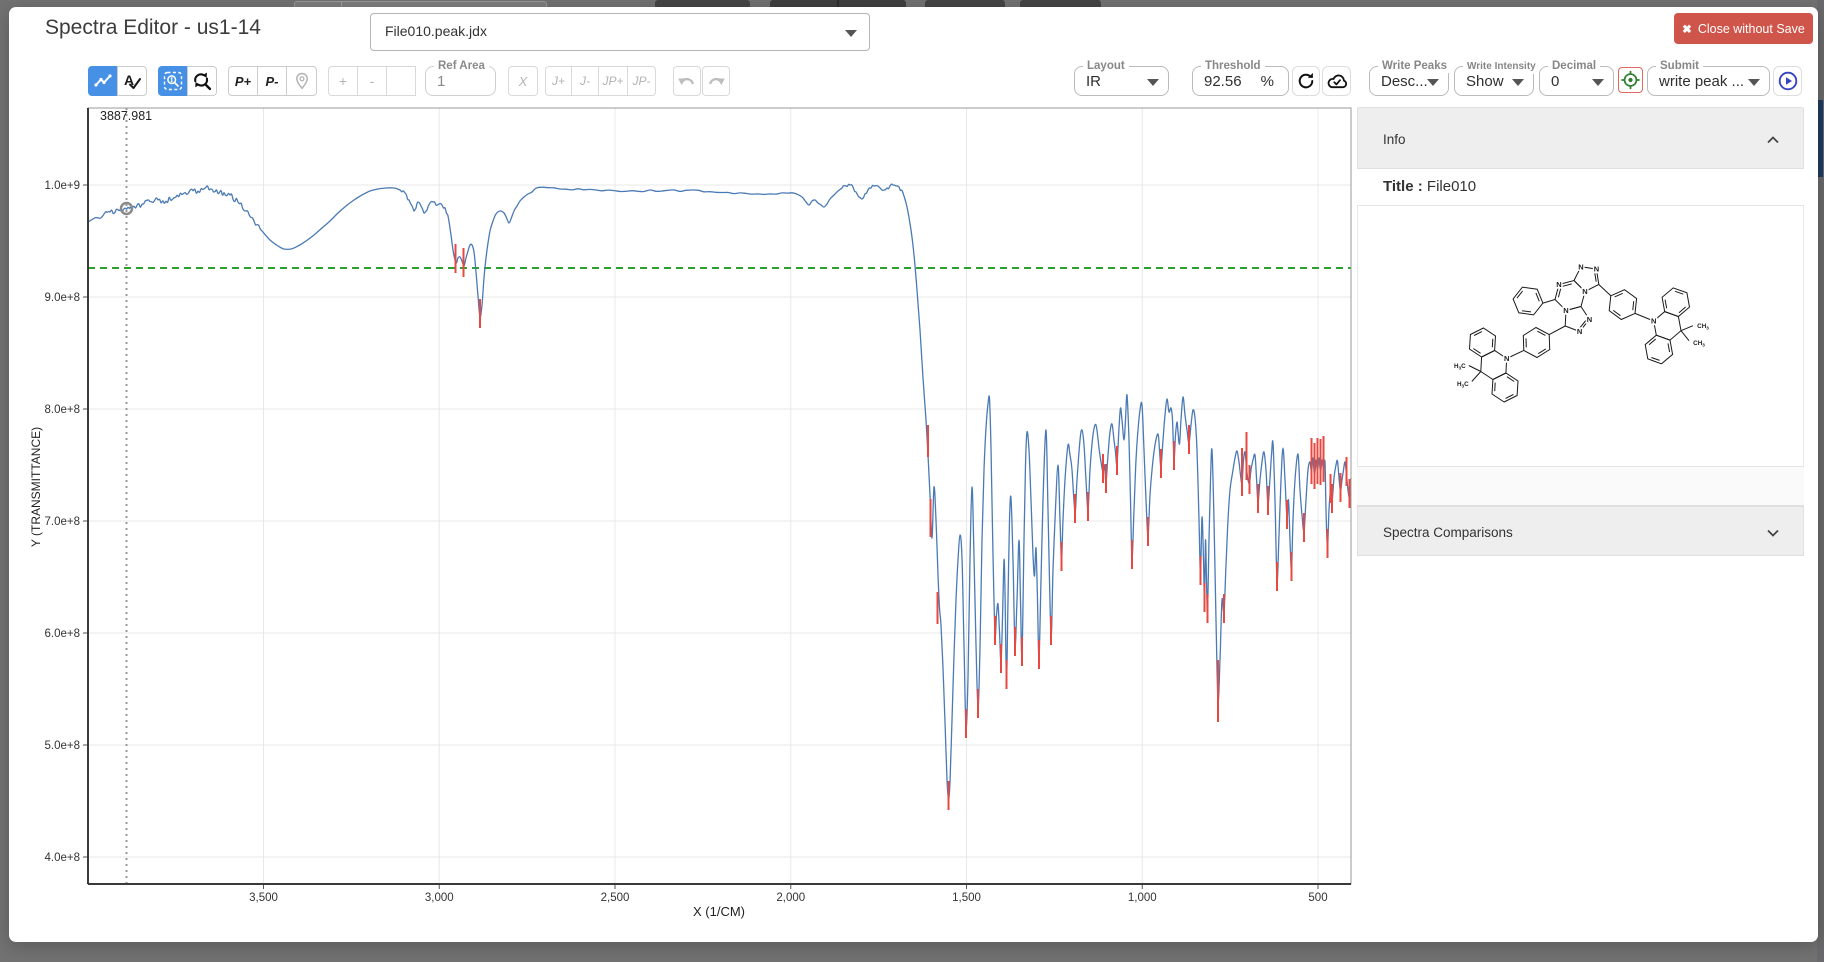  What do you see at coordinates (63, 298) in the screenshot?
I see `svg-text: 9.0e+8` at bounding box center [63, 298].